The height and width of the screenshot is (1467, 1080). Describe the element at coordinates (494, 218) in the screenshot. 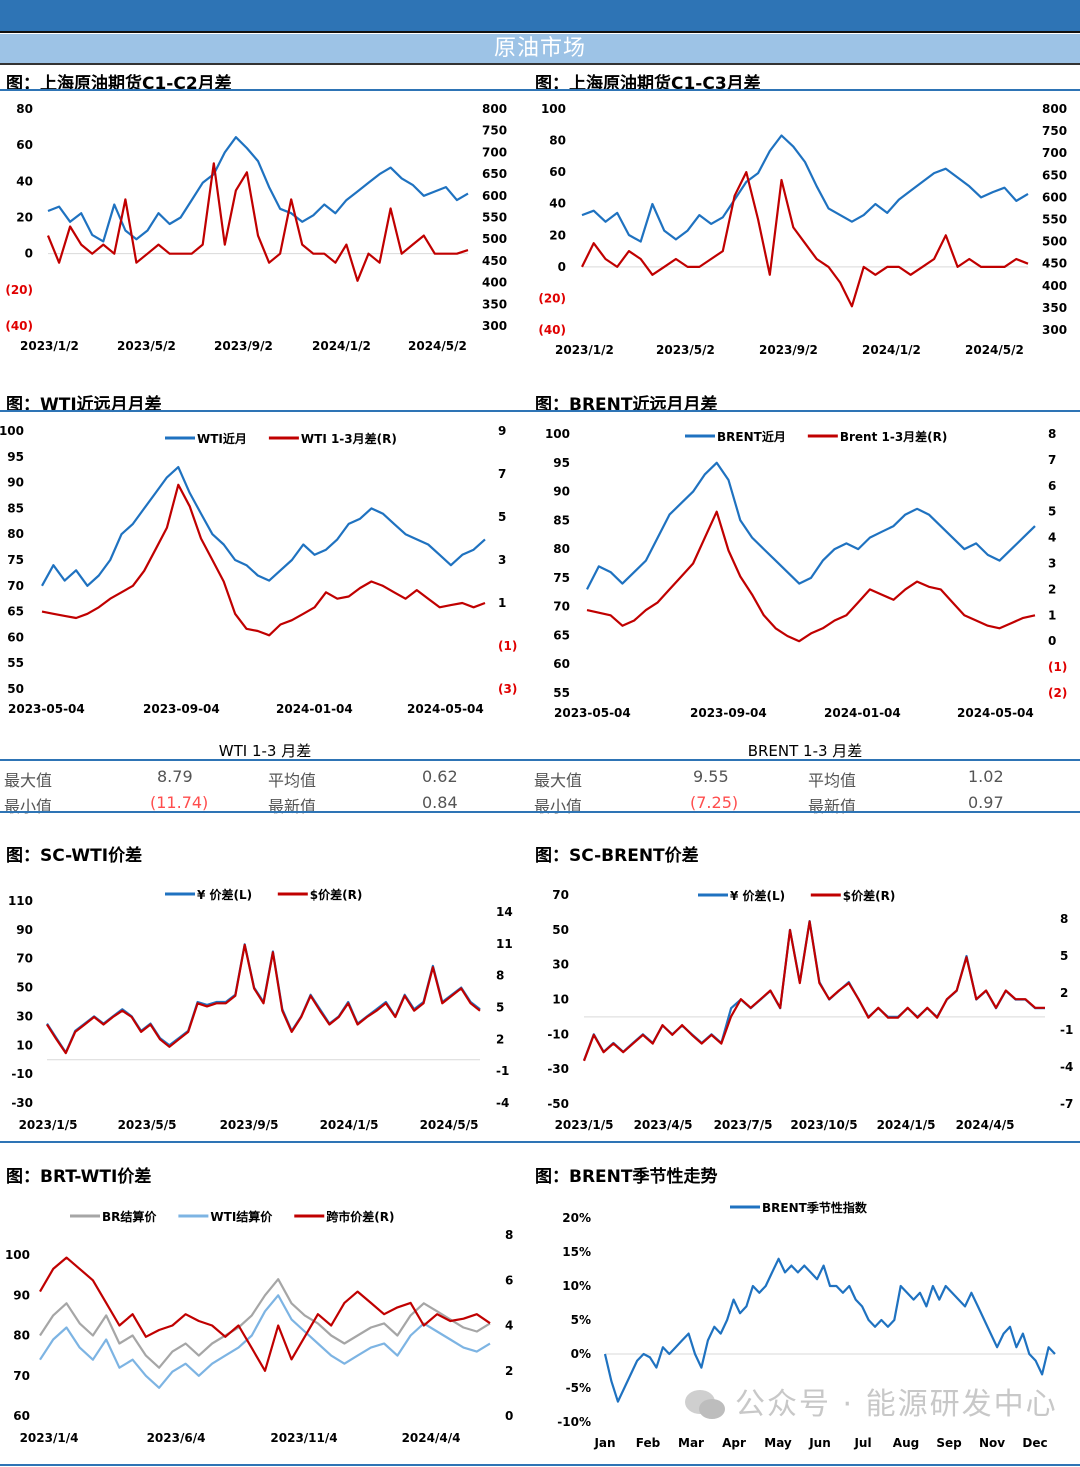

I see `y-axis-right-tick: 550` at that location.